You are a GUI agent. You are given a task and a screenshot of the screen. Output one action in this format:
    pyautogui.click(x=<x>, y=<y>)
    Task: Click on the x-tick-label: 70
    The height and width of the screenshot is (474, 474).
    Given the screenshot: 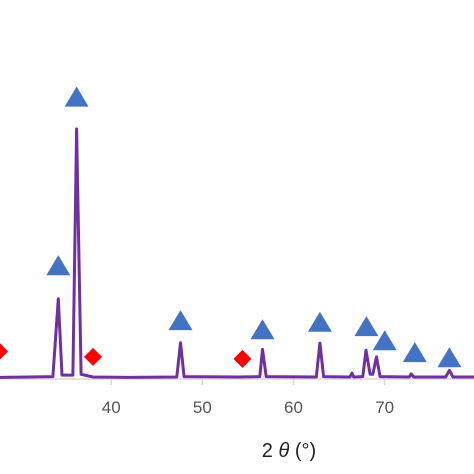 What is the action you would take?
    pyautogui.click(x=384, y=407)
    